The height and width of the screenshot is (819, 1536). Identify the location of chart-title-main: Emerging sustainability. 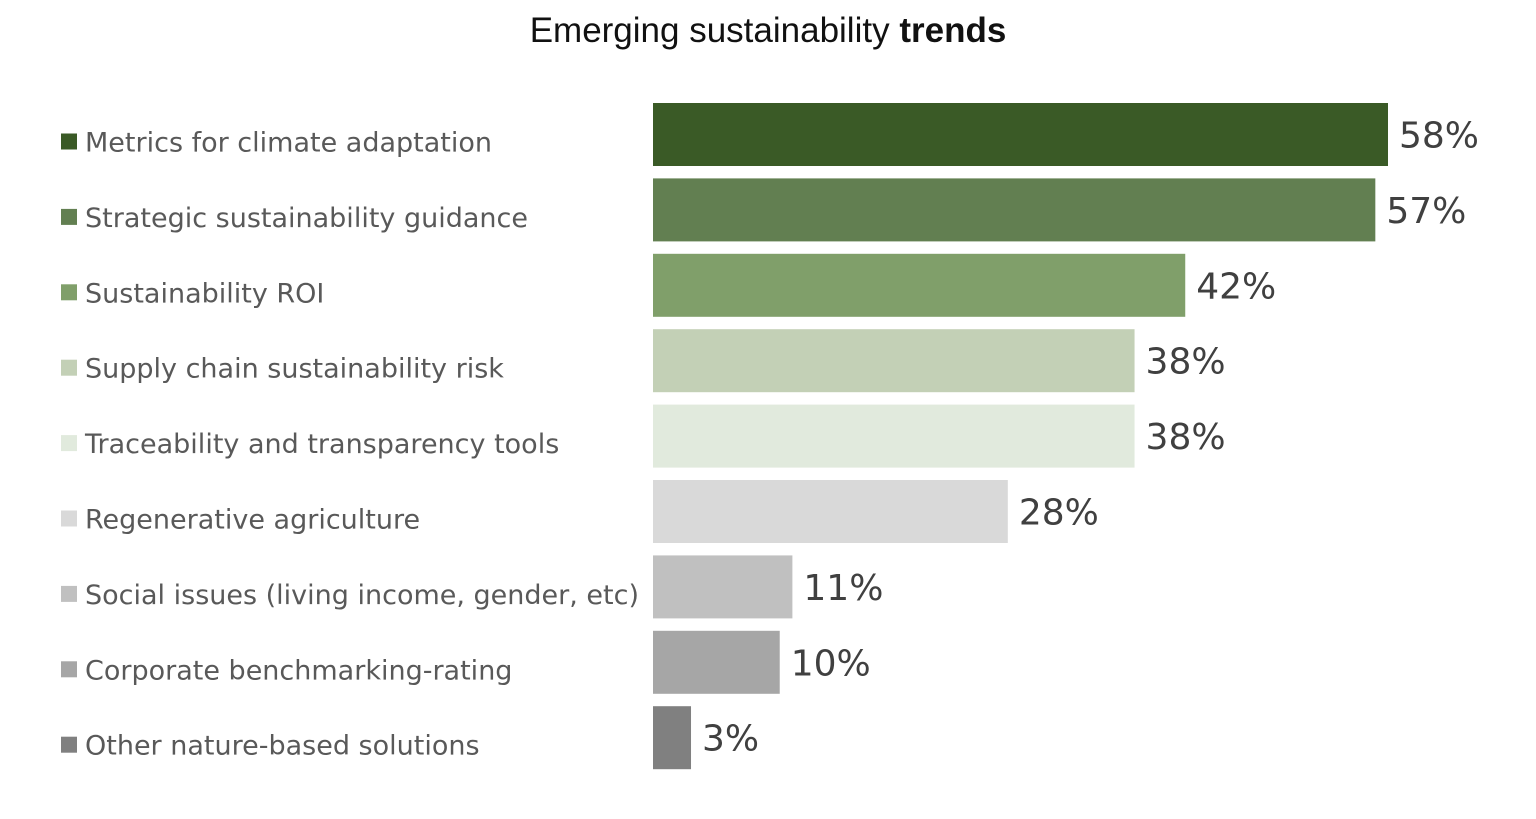
(709, 30).